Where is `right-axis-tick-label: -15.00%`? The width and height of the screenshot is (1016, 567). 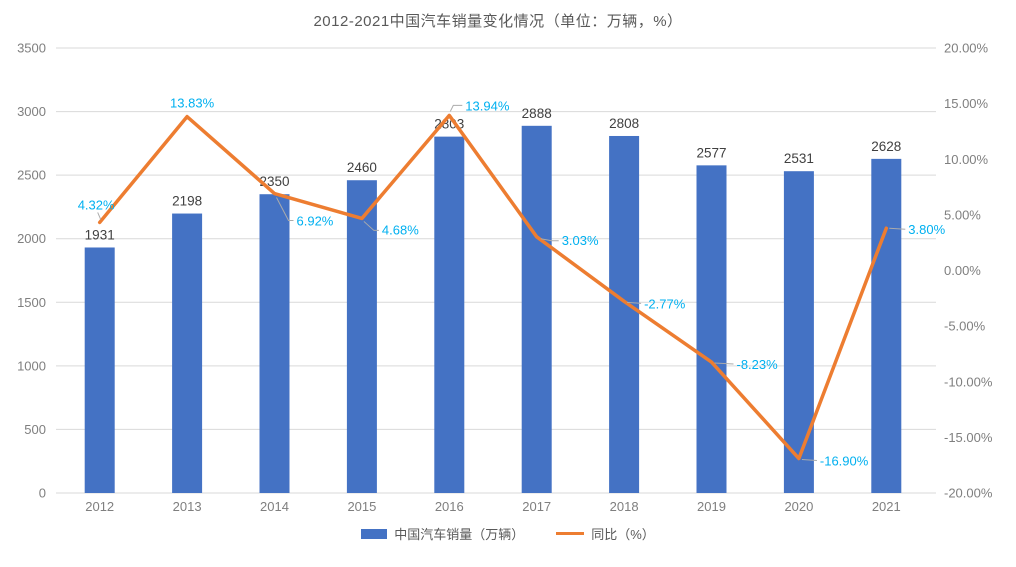
right-axis-tick-label: -15.00% is located at coordinates (968, 437).